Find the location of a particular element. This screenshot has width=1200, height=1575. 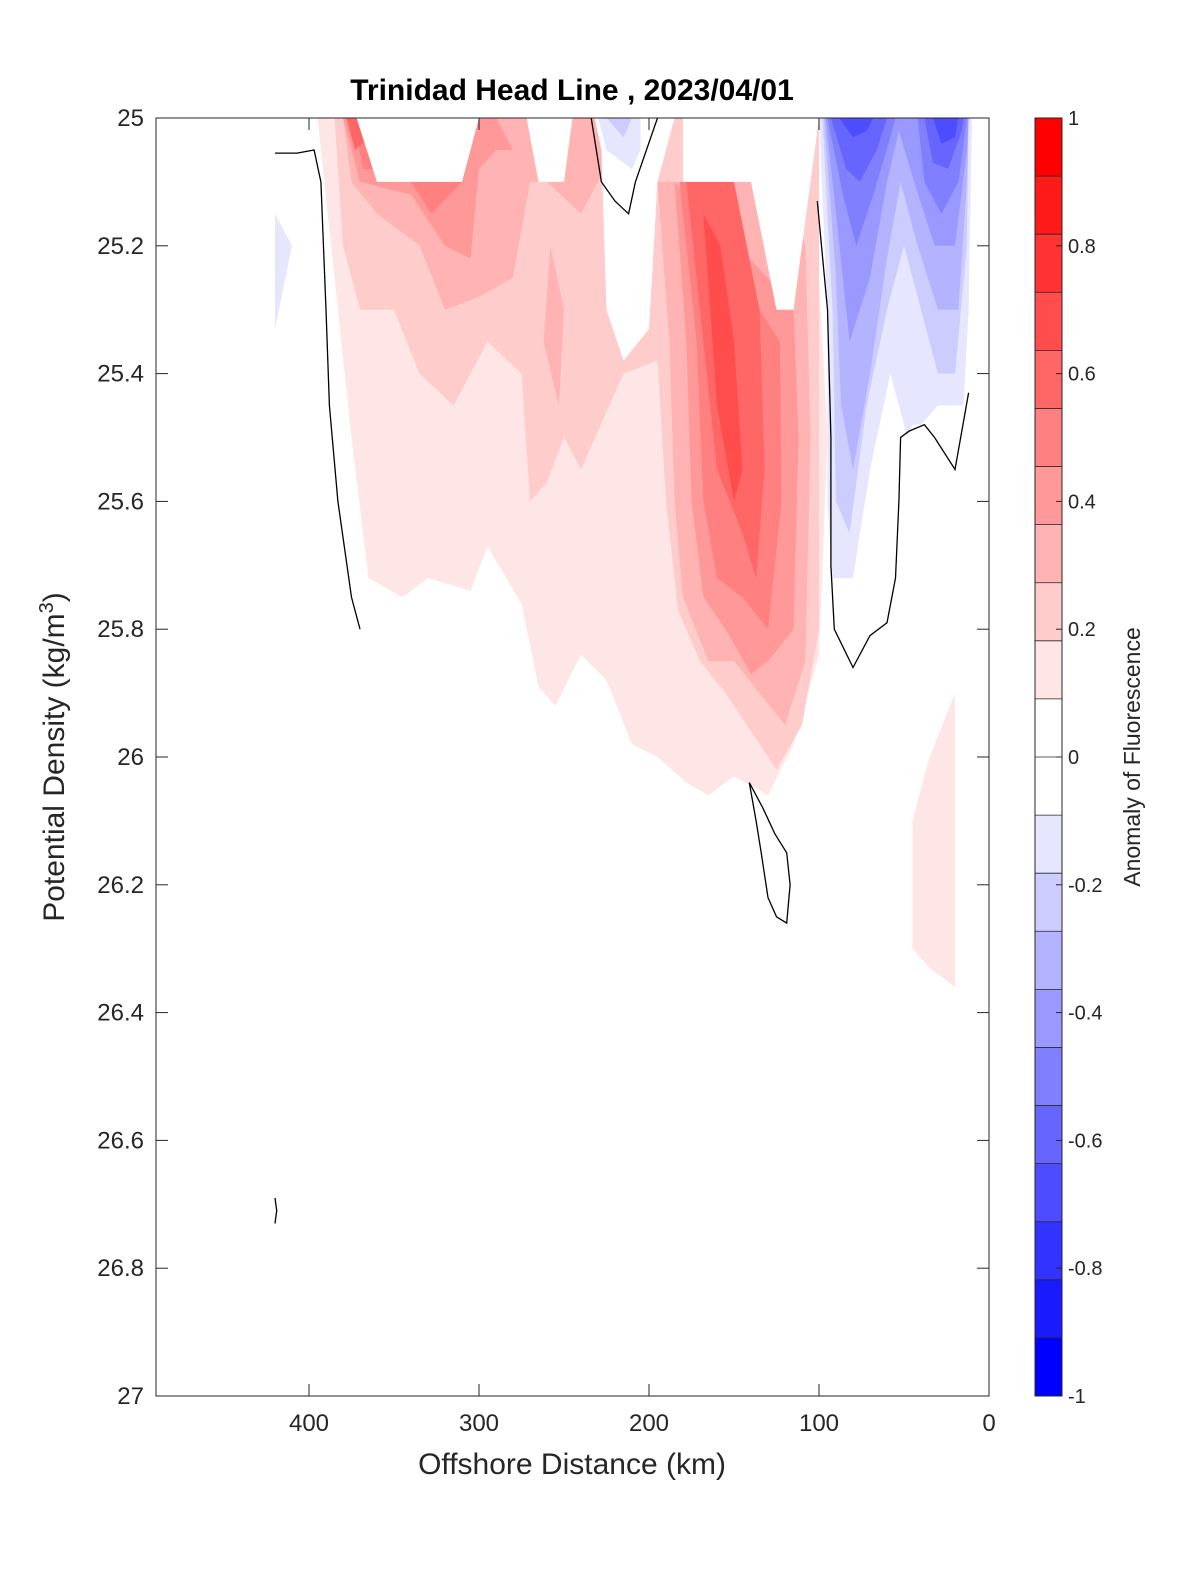

colorbar-tick-label: -0.2 is located at coordinates (1085, 886).